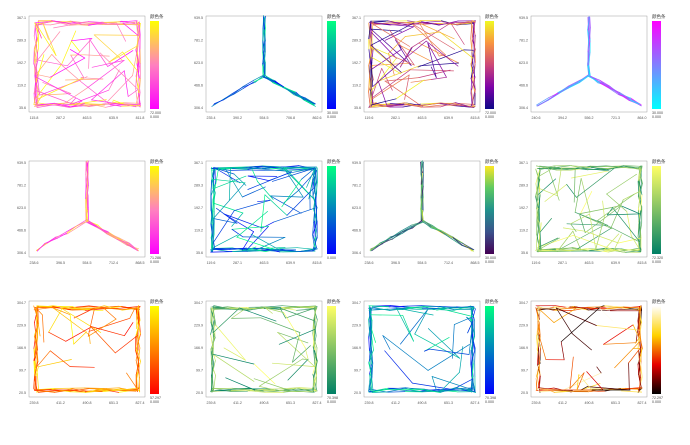  I want to click on y-tick-label: 939.5, so click(523, 18).